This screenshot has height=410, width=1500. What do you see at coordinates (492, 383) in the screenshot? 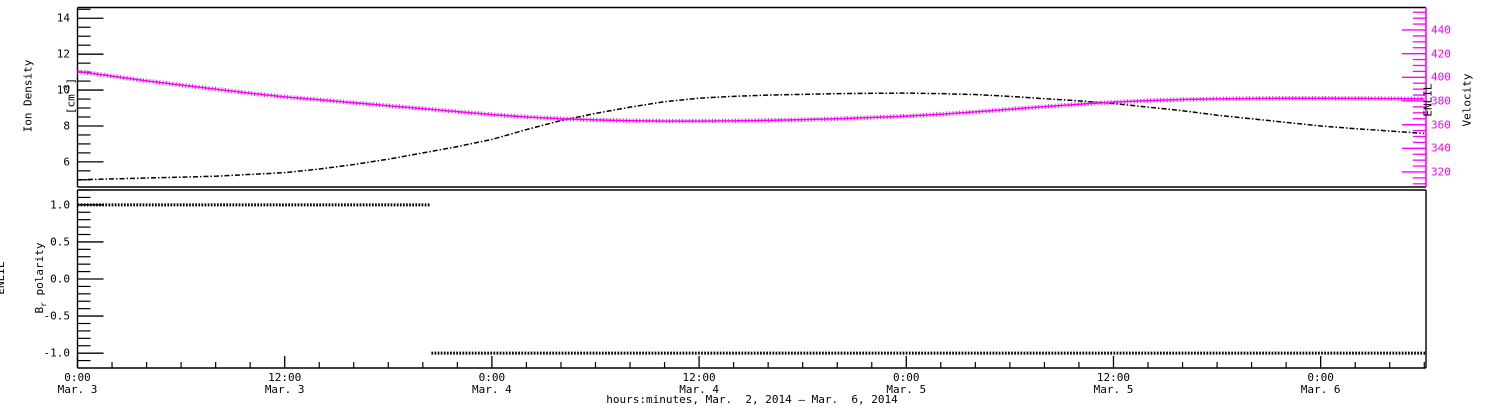
I see `x-tick-label: 0:00 Mar. 4` at bounding box center [492, 383].